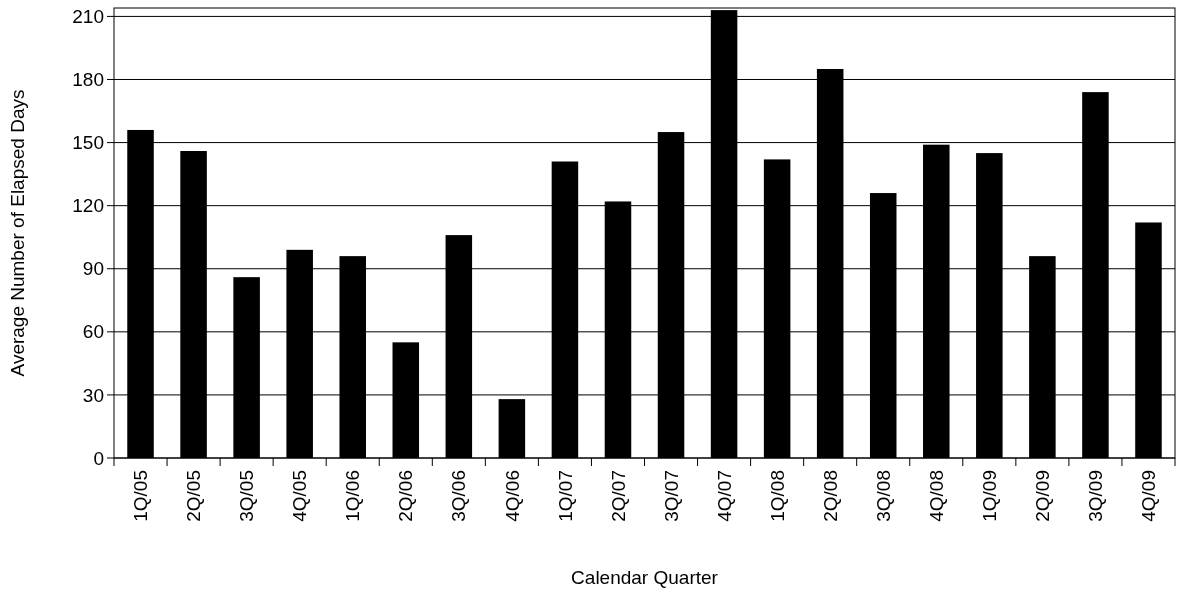 Image resolution: width=1183 pixels, height=596 pixels. What do you see at coordinates (936, 496) in the screenshot?
I see `x-tick-label: 4Q/08` at bounding box center [936, 496].